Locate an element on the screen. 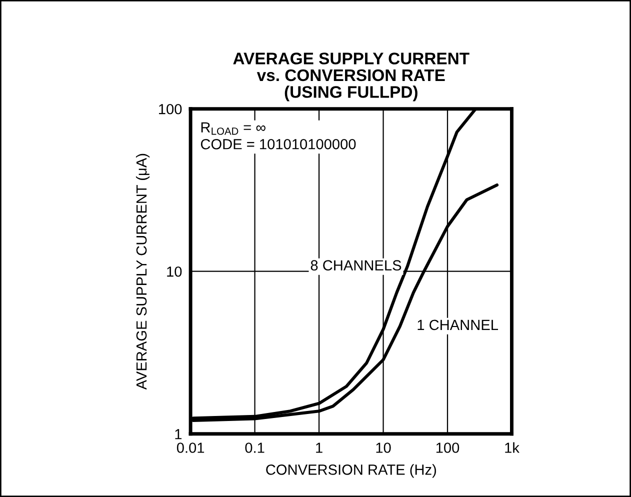 This screenshot has width=631, height=497. y-tick-label: 1 is located at coordinates (178, 434).